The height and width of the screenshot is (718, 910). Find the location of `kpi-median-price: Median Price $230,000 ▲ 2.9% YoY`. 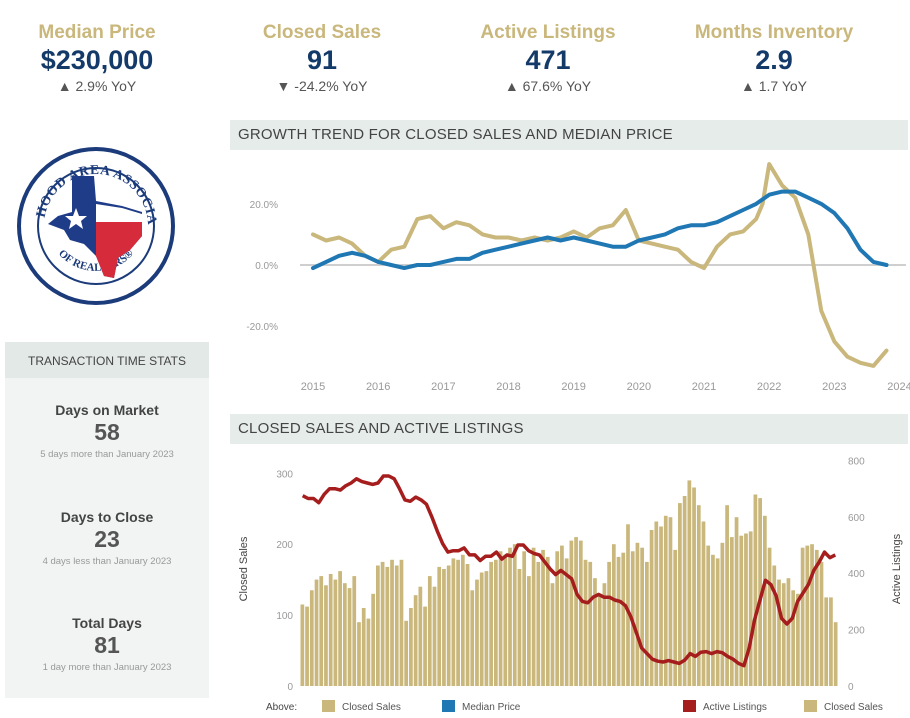

kpi-median-price: Median Price $230,000 ▲ 2.9% YoY is located at coordinates (98, 58).